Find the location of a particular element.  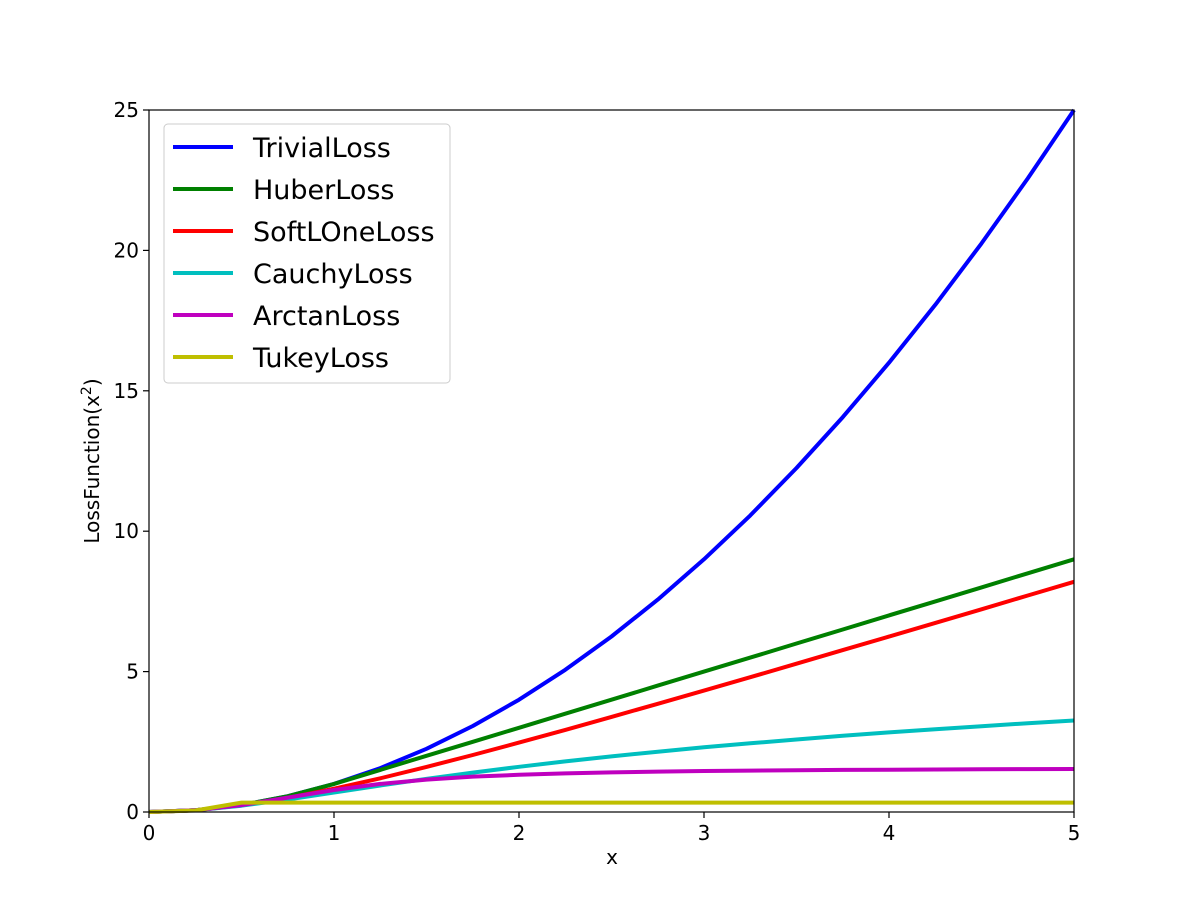

y-tick-label: 20 is located at coordinates (126, 250).